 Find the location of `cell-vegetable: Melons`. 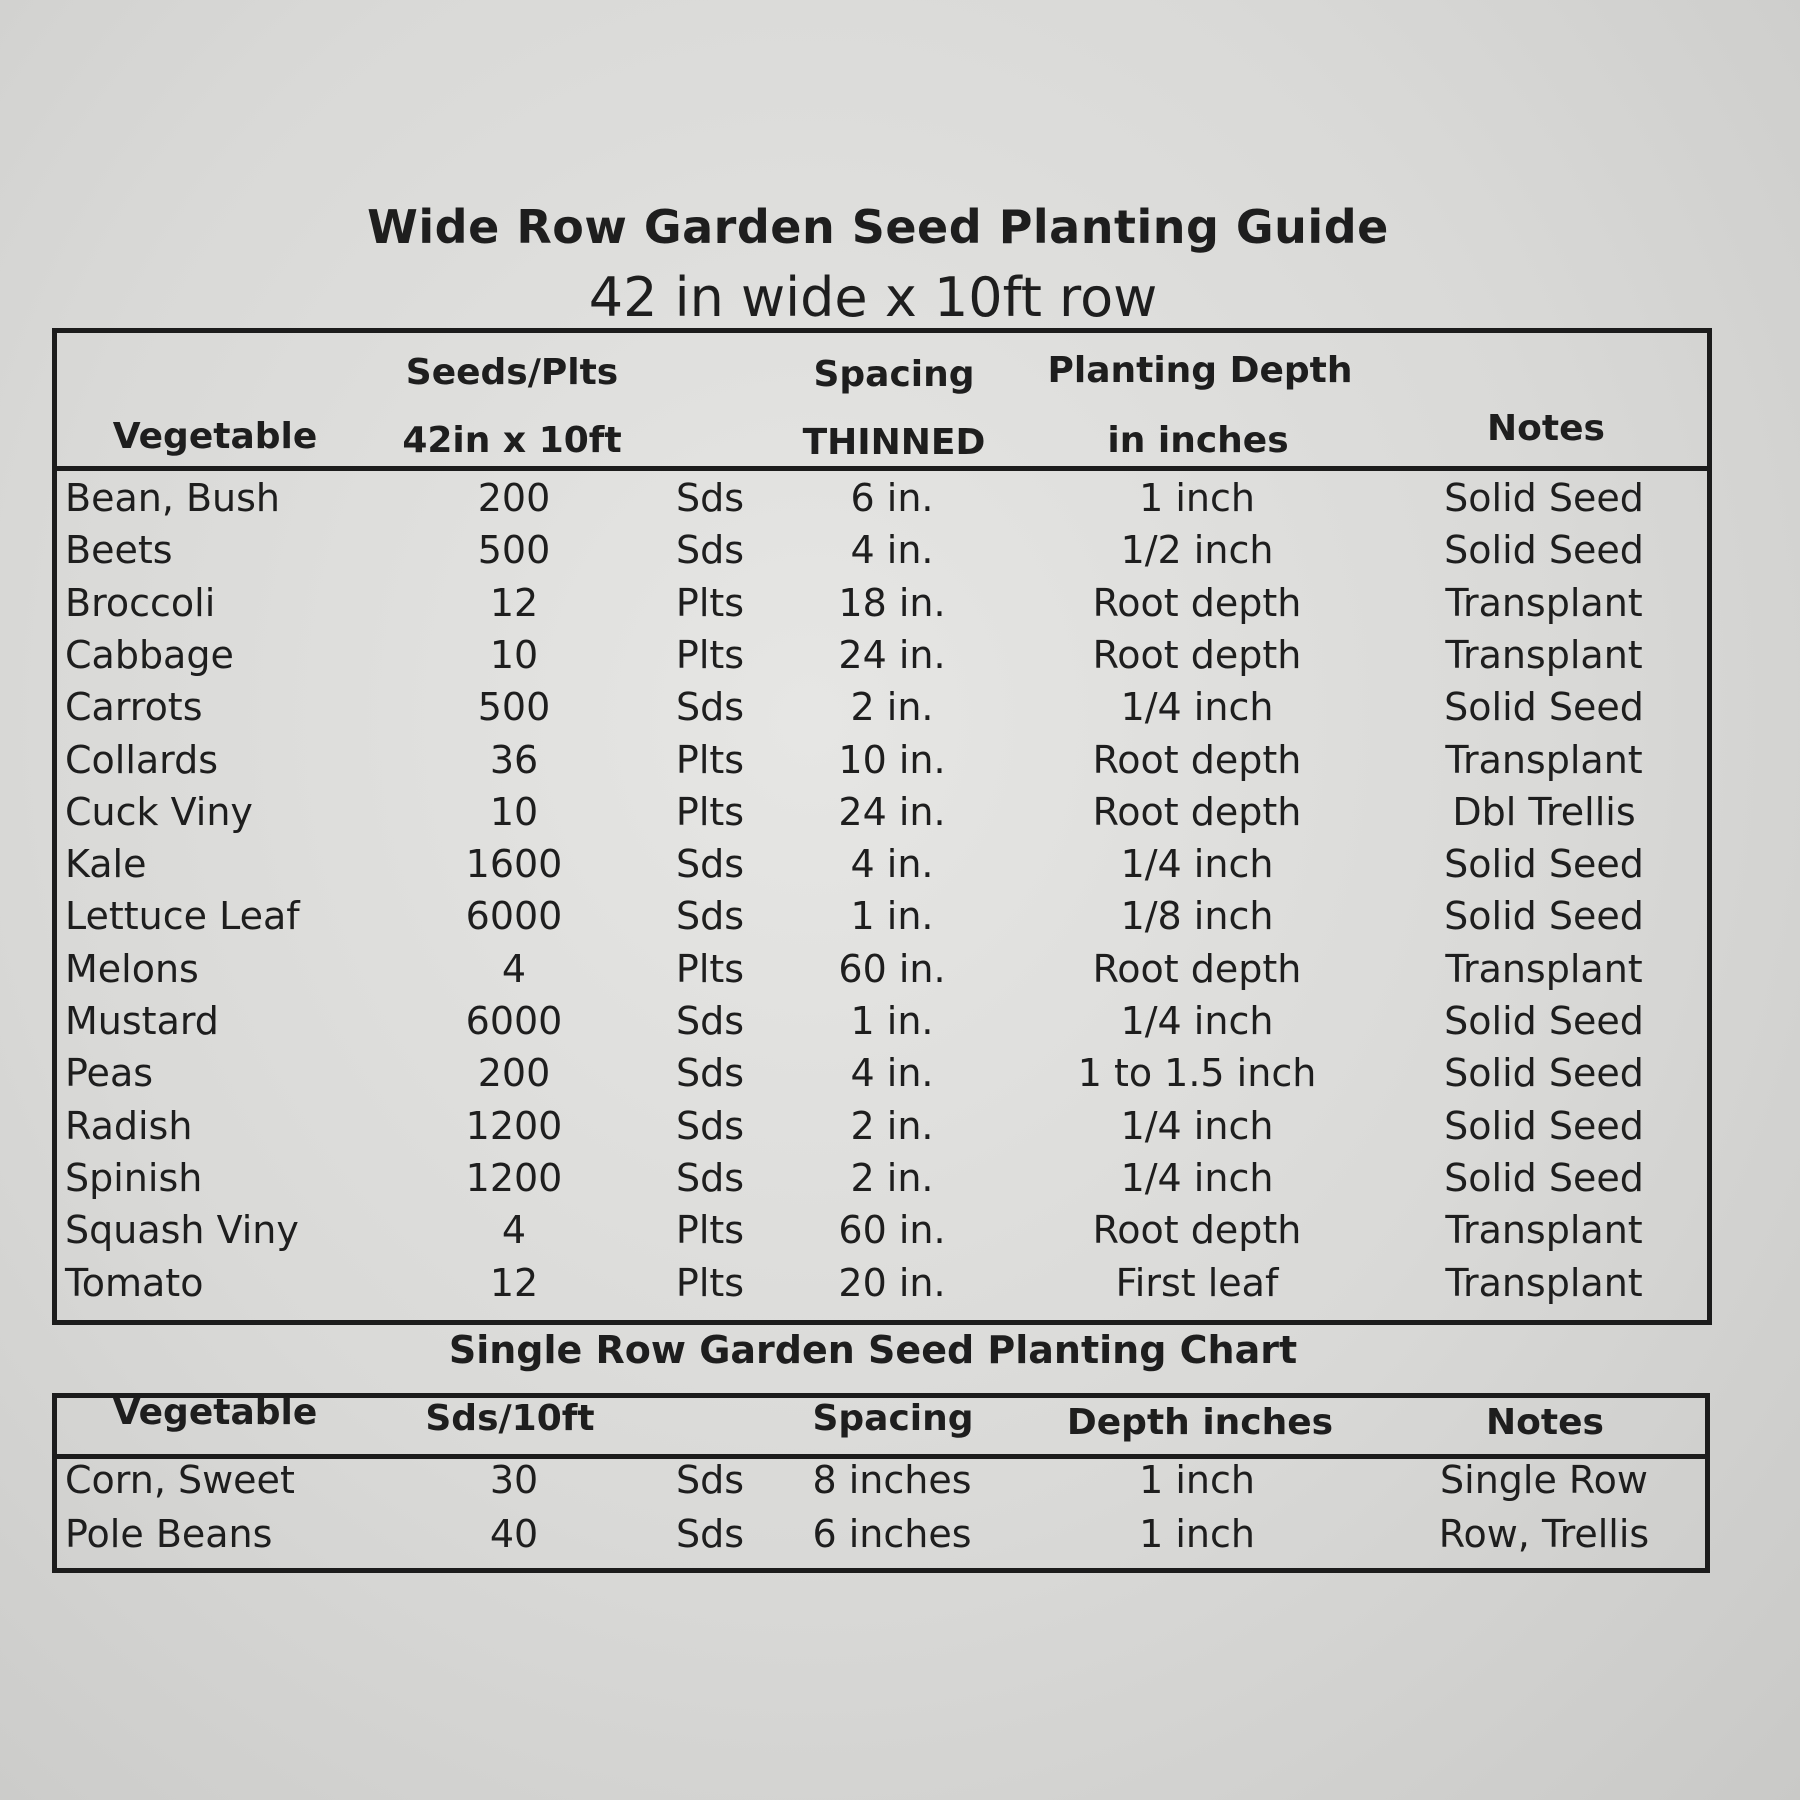

cell-vegetable: Melons is located at coordinates (132, 968).